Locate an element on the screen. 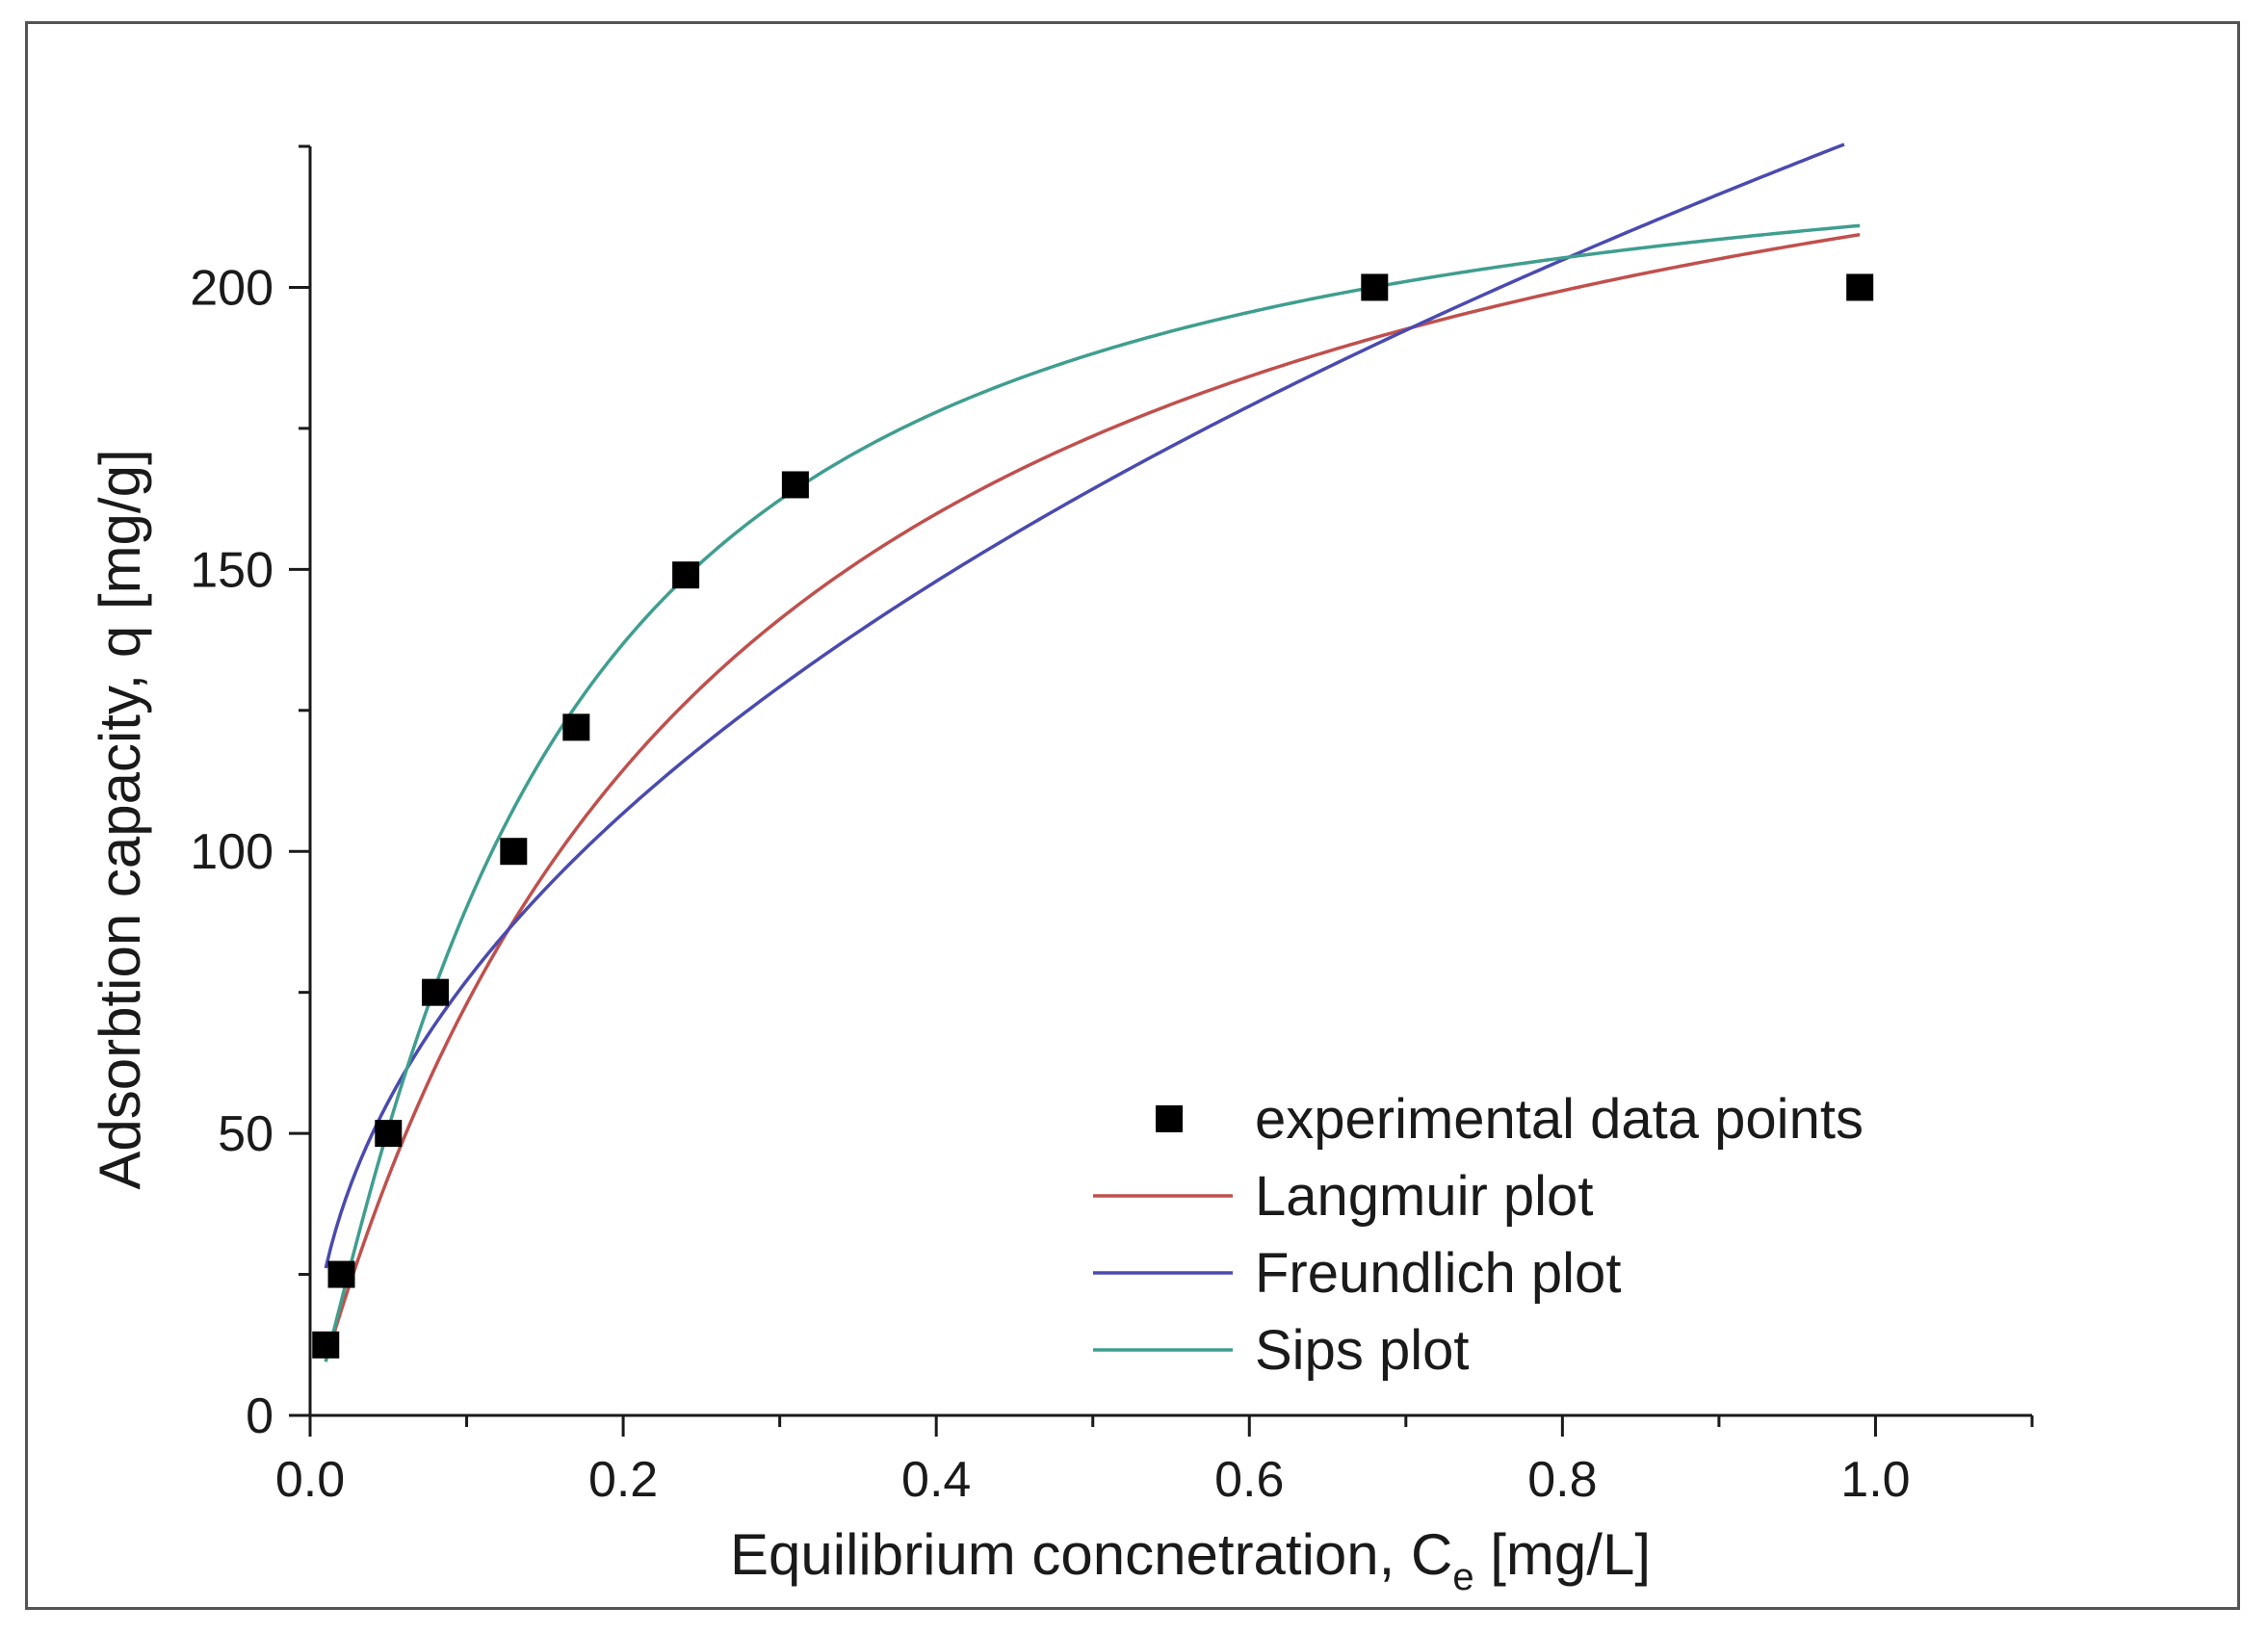 The image size is (2268, 1633). legend-label: Langmuir plot is located at coordinates (1424, 1196).